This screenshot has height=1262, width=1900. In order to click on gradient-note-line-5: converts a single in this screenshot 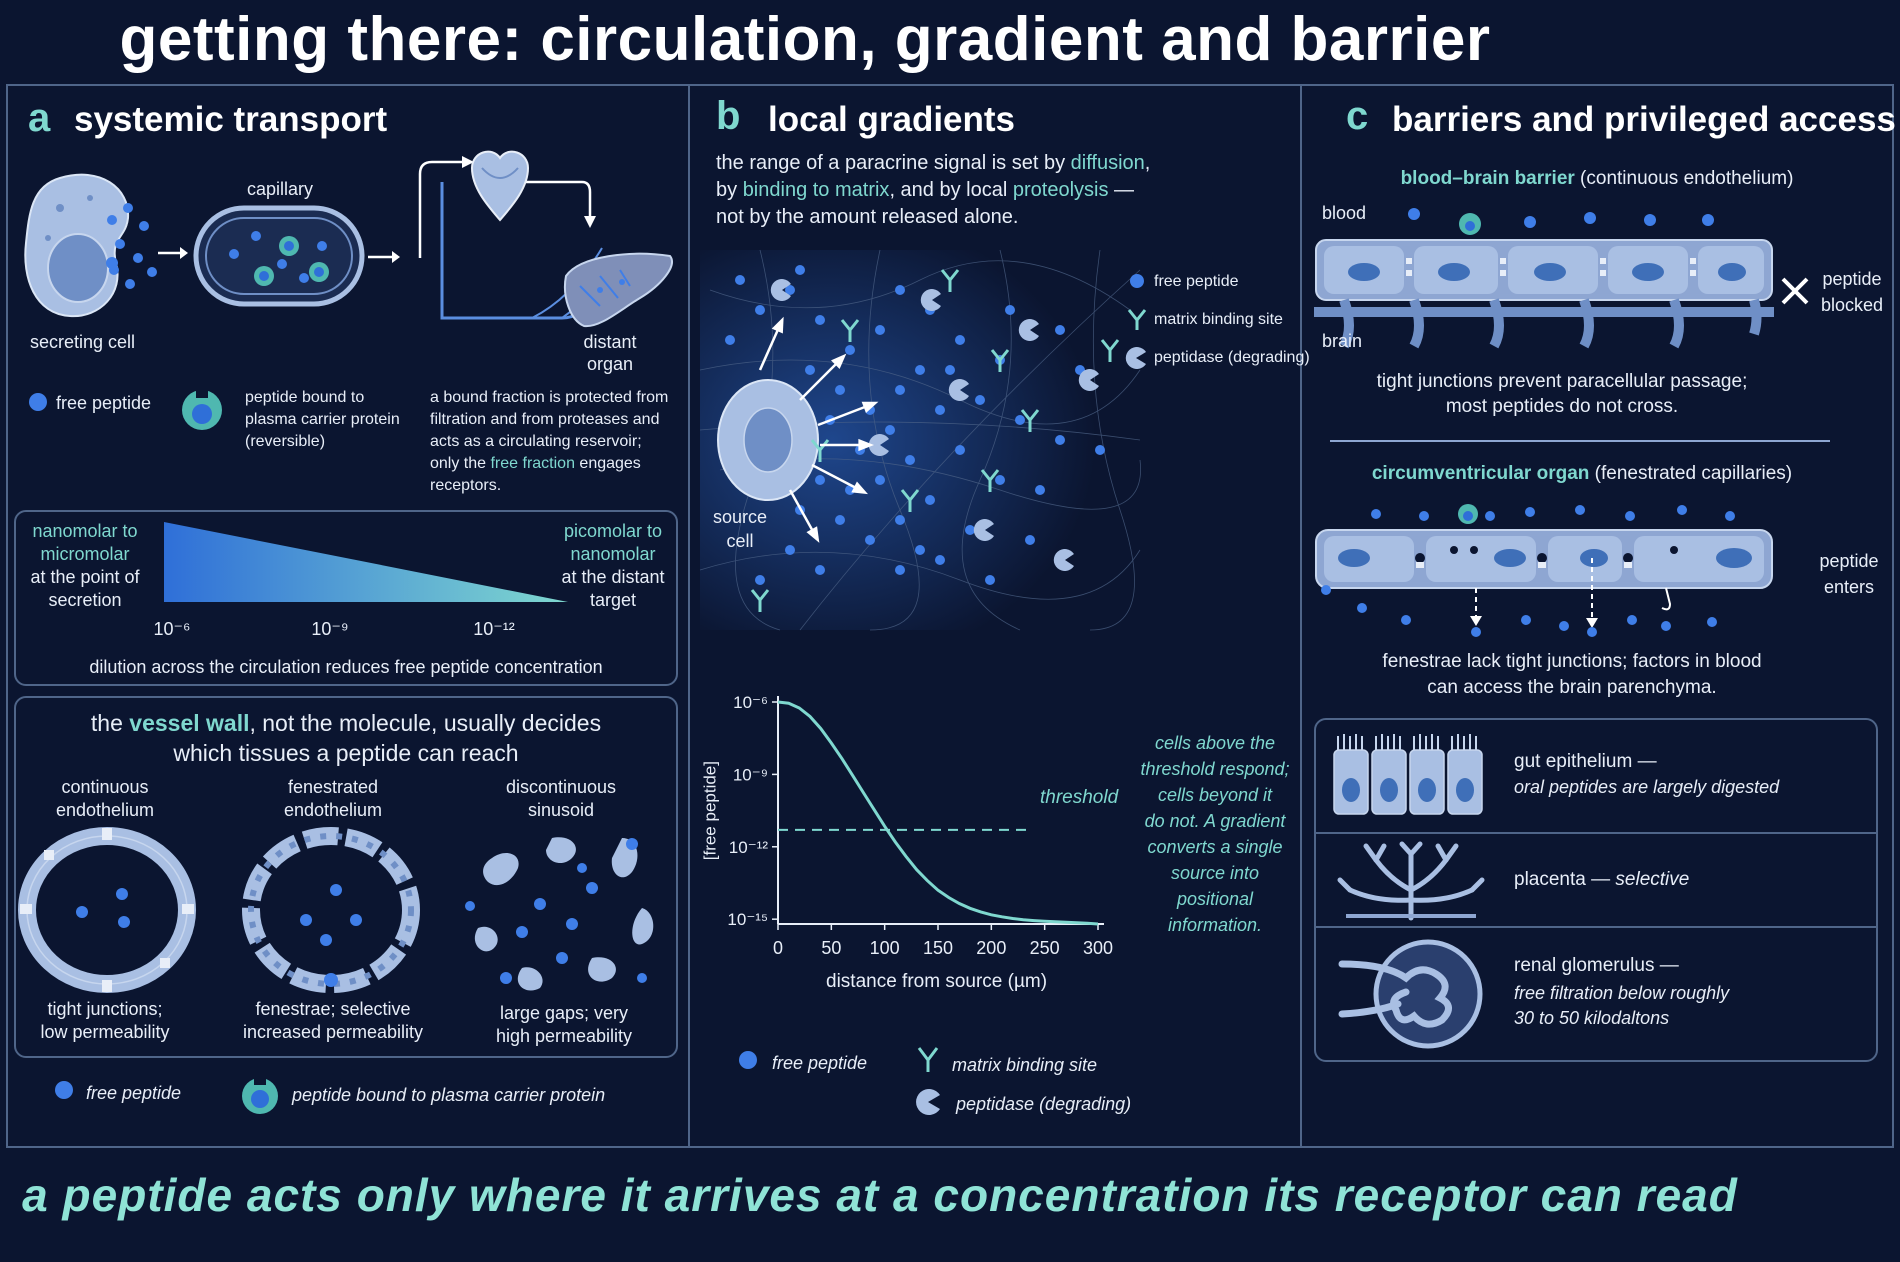, I will do `click(1215, 847)`.